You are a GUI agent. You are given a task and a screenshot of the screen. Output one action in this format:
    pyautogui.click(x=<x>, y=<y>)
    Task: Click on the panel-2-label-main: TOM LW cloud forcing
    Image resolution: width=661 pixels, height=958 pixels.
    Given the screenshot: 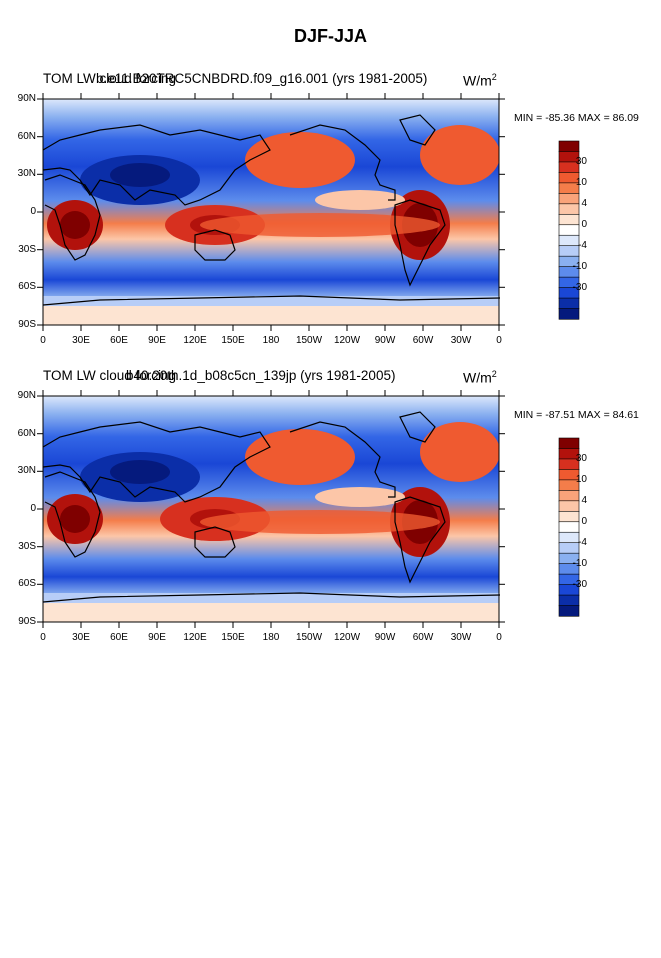 What is the action you would take?
    pyautogui.click(x=110, y=375)
    